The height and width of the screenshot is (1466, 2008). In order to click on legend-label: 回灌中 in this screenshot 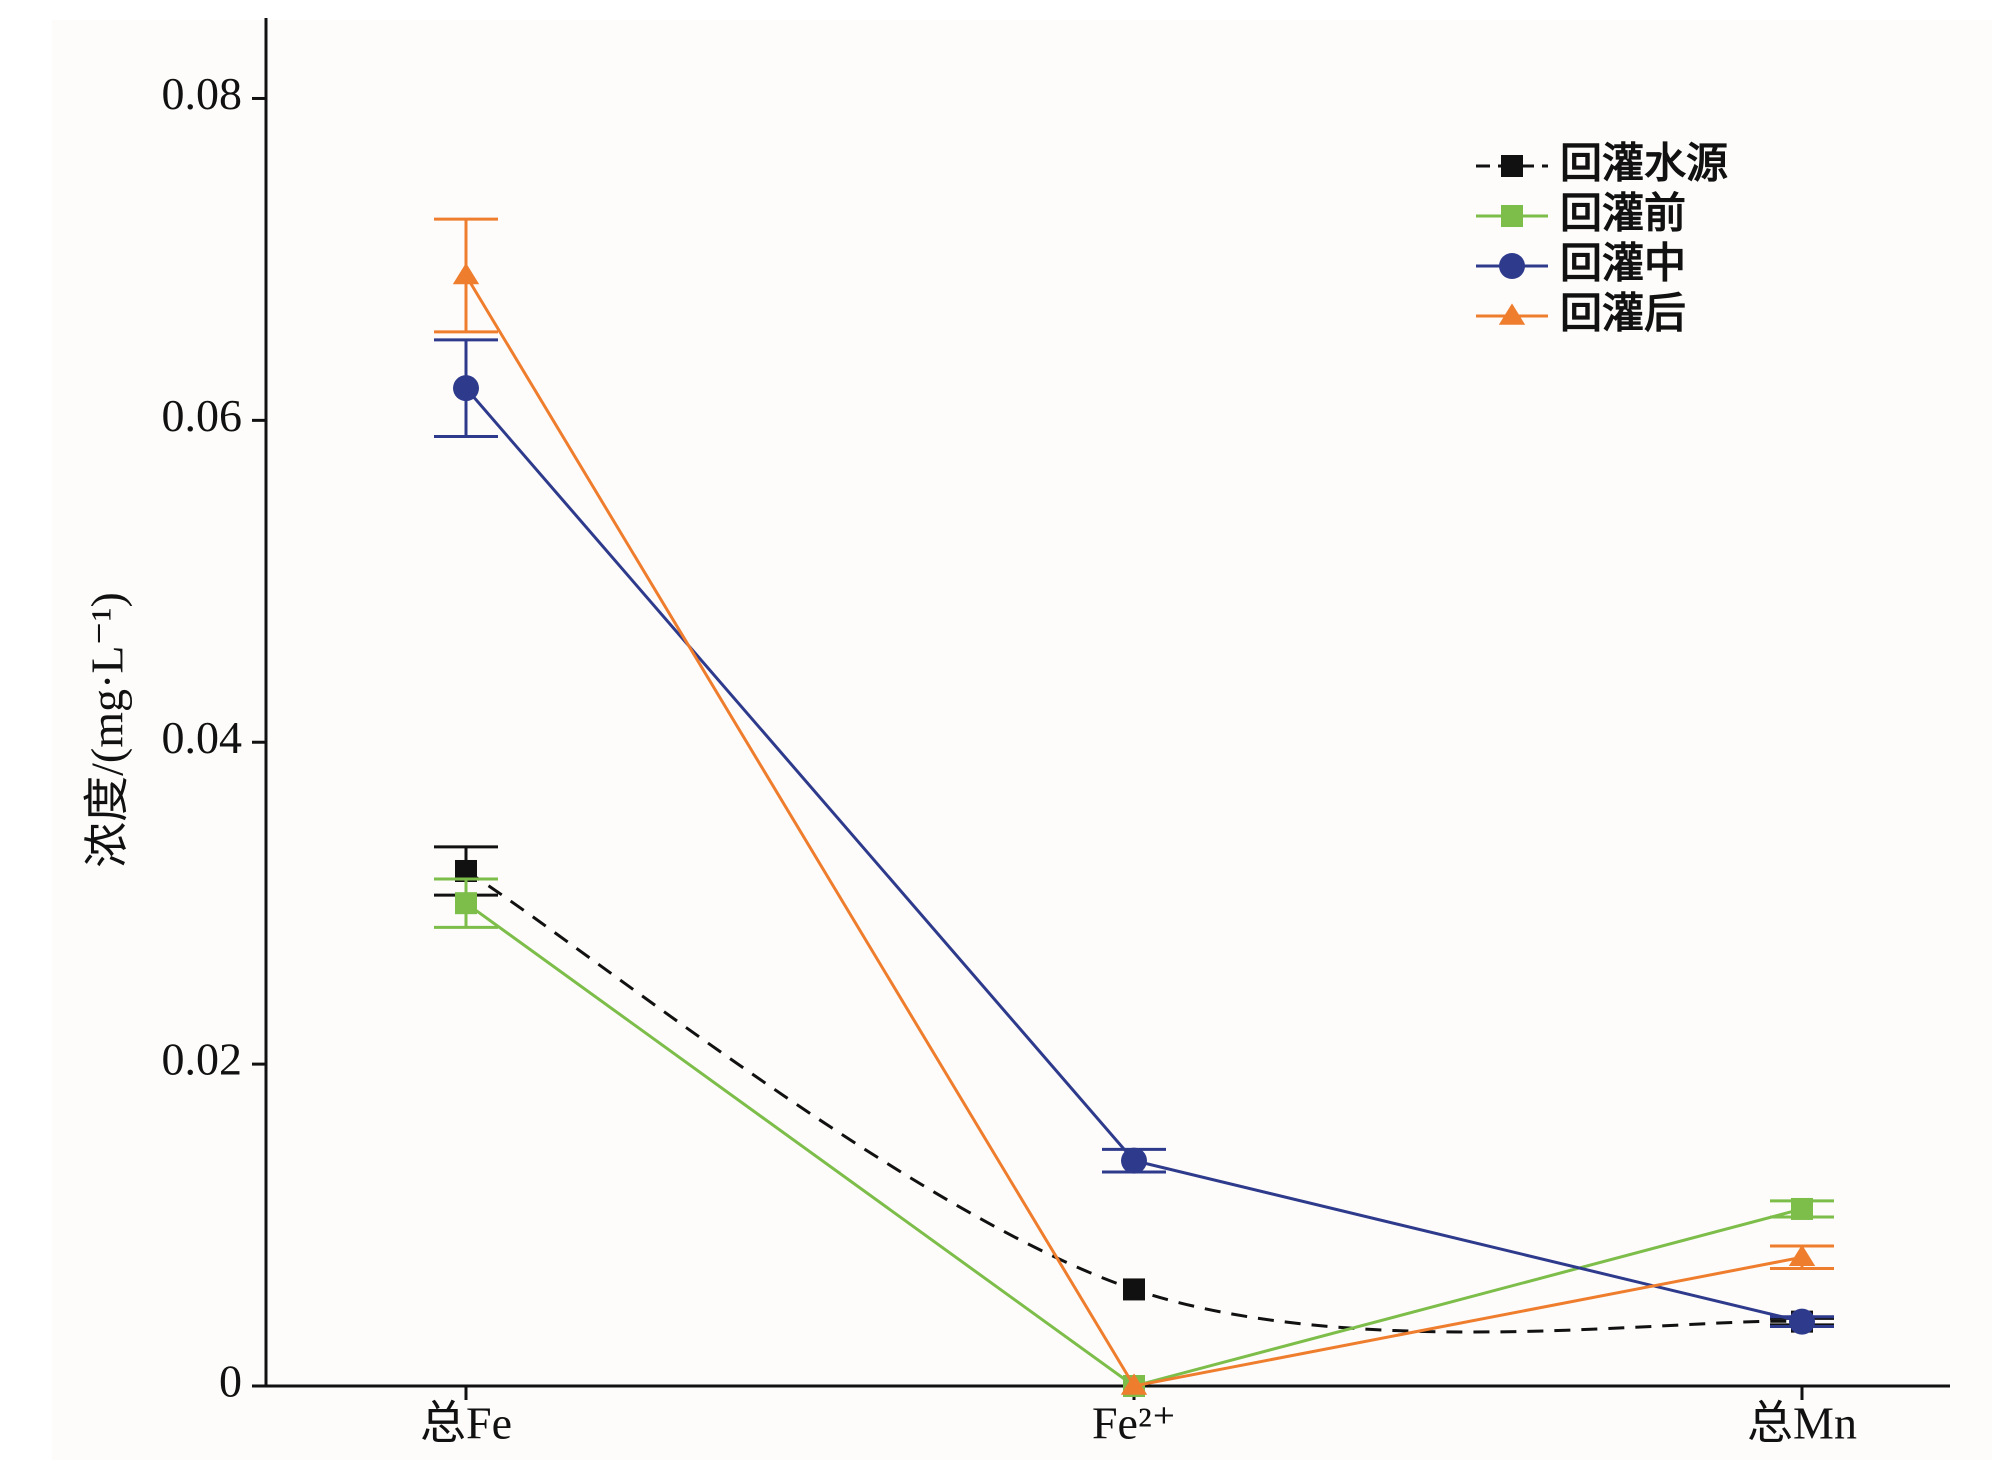, I will do `click(1623, 263)`.